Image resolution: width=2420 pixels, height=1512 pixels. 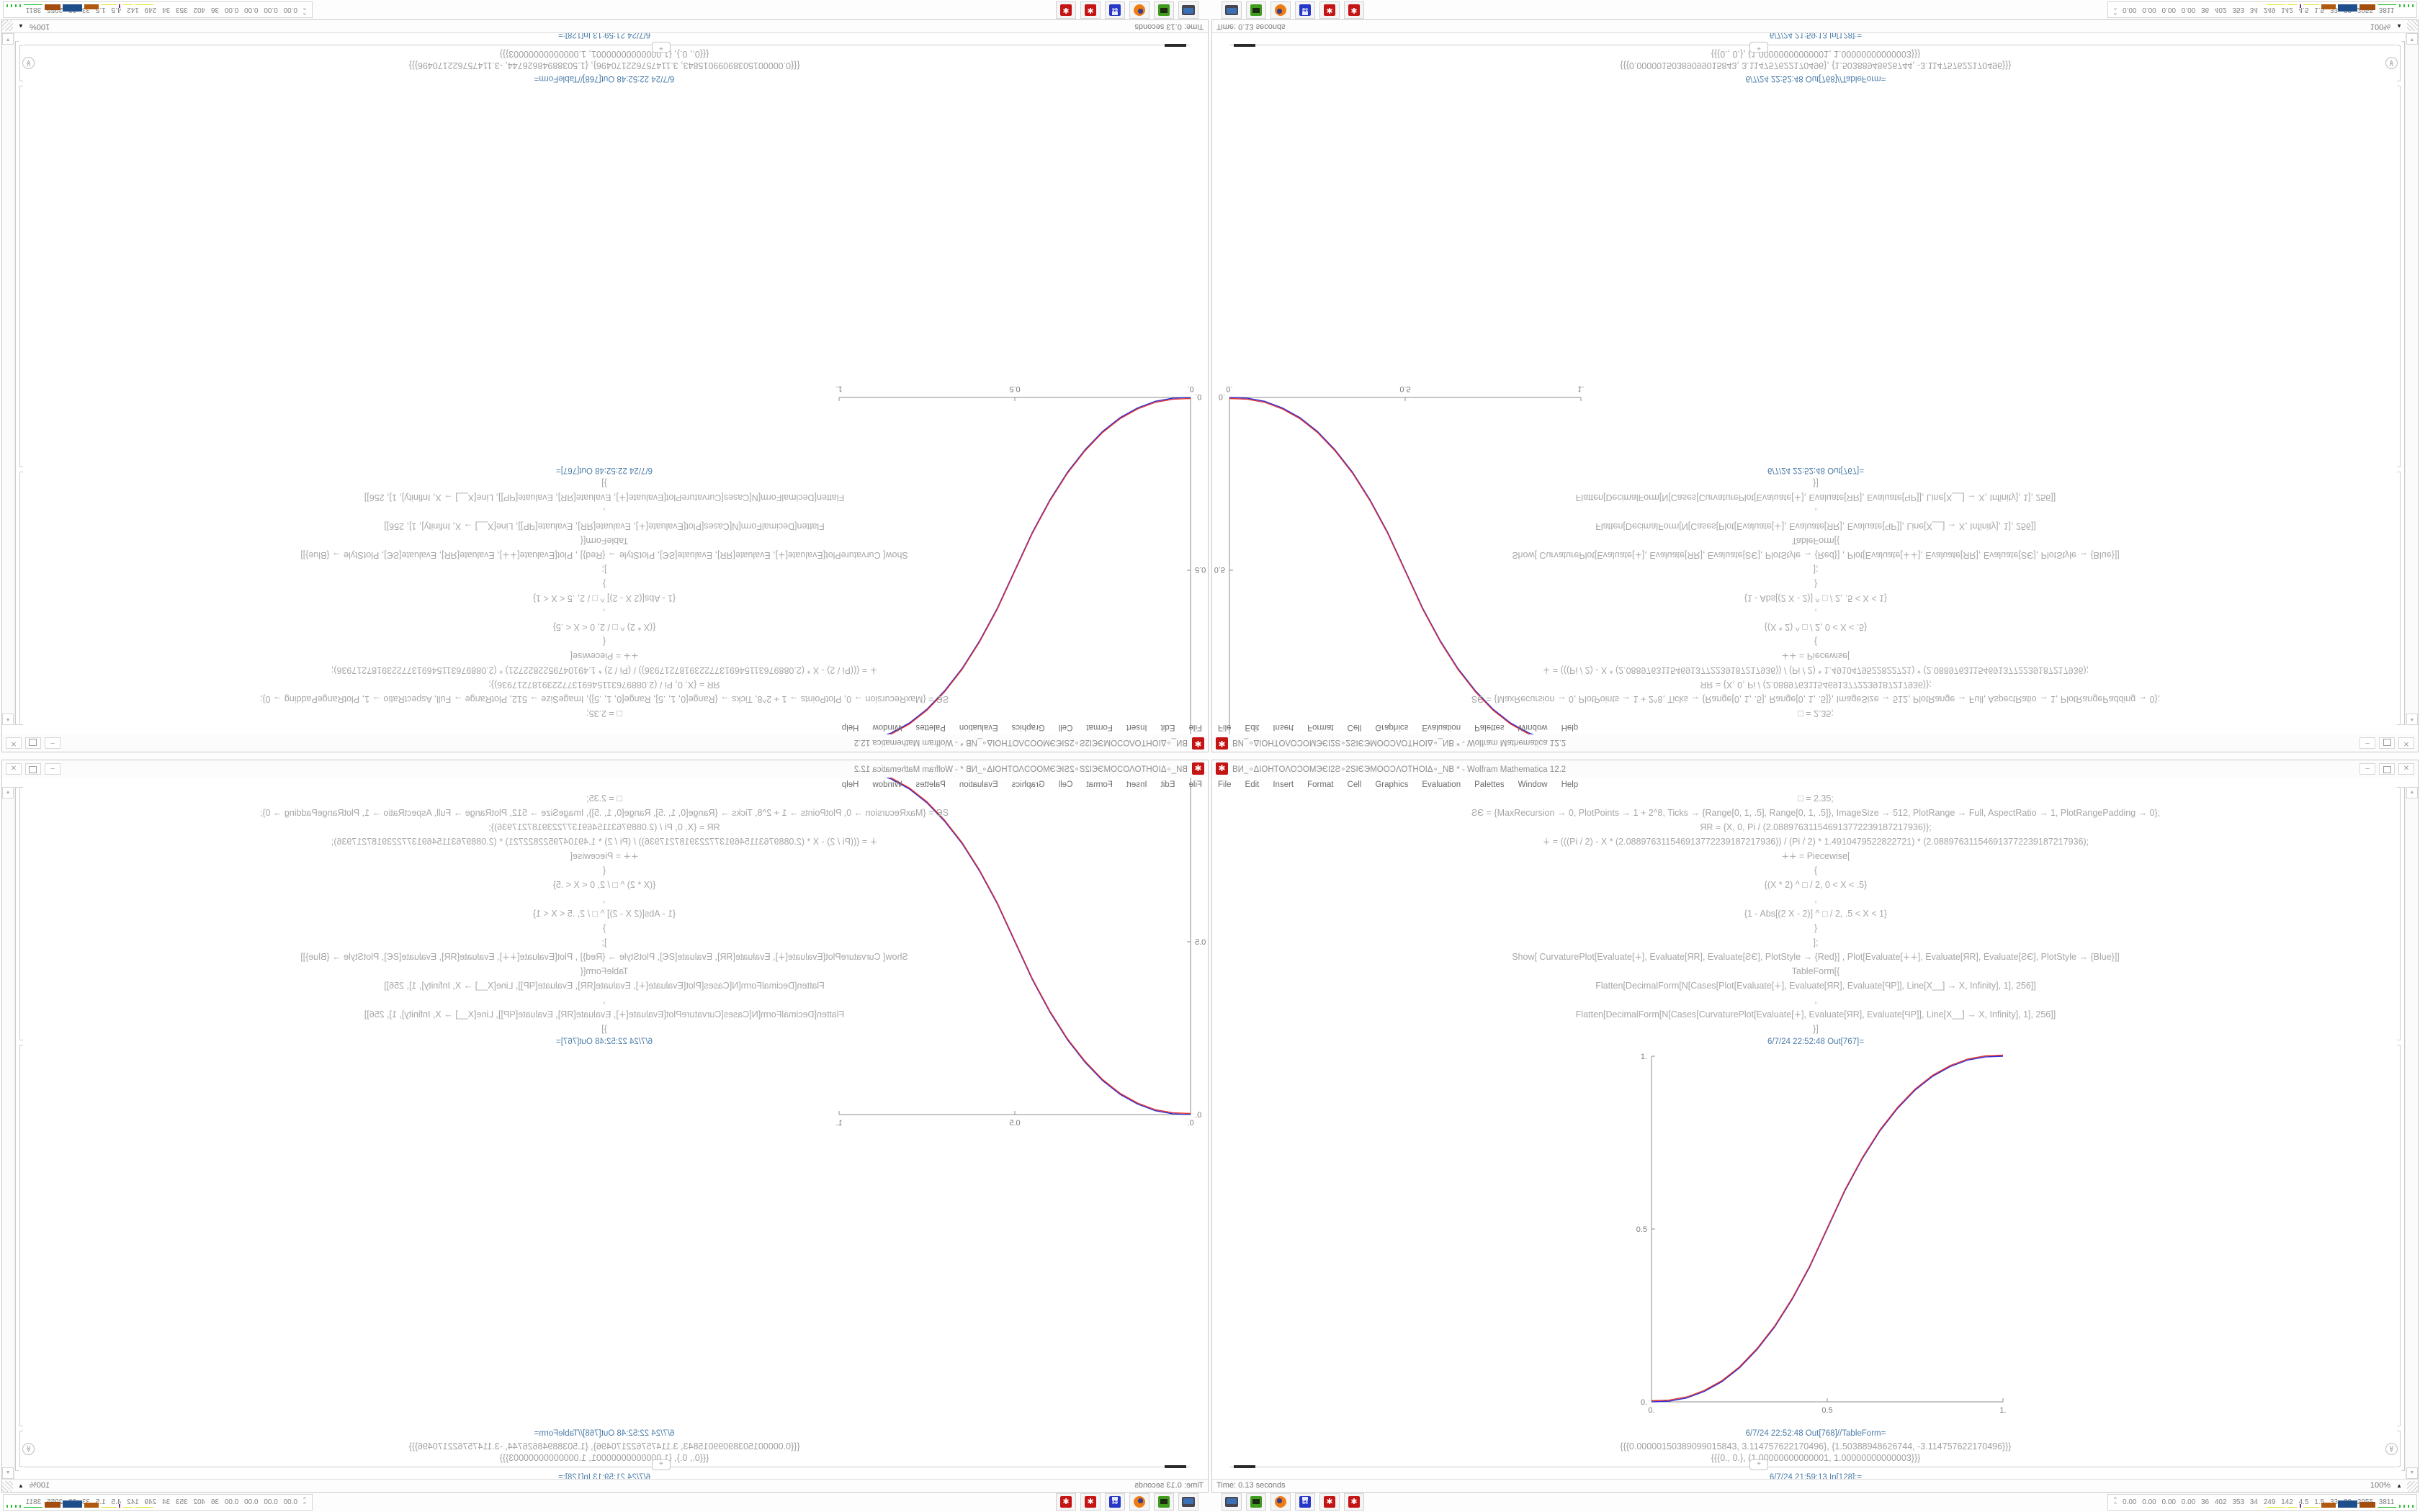 I want to click on code-line: {1 - Abs[(2 X - 2)] ^ □ / 2, .5 < X < 1}, so click(x=1816, y=598).